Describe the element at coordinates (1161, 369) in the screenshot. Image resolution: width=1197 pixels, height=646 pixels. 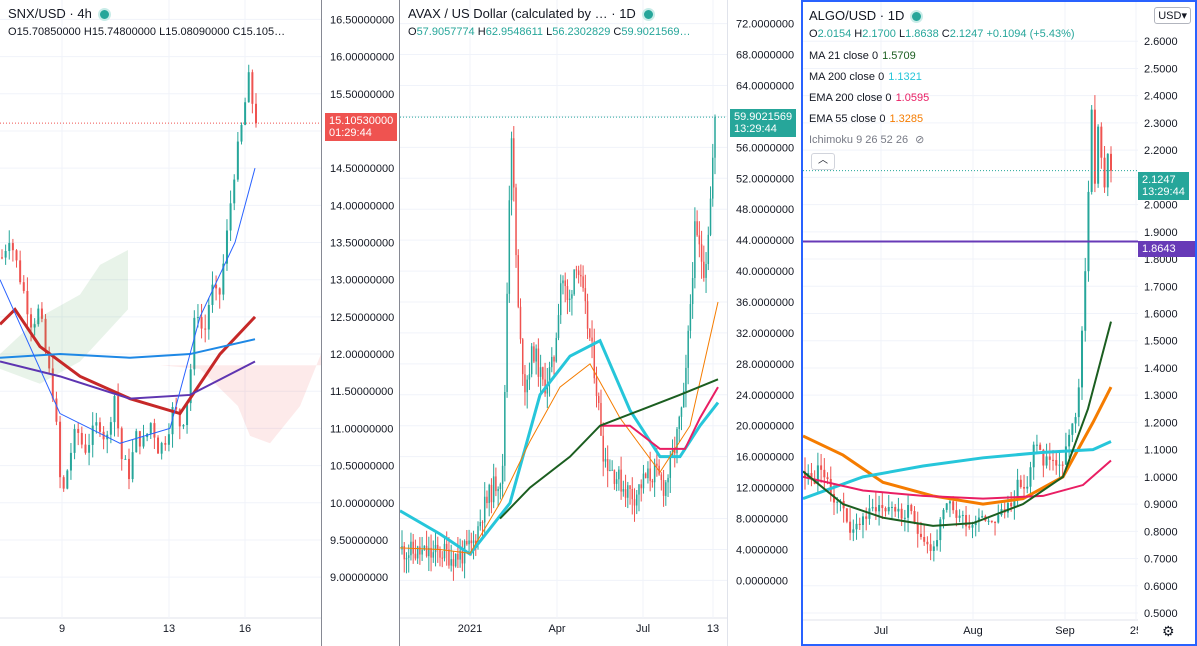
I see `y-tick-label: 1.4000` at that location.